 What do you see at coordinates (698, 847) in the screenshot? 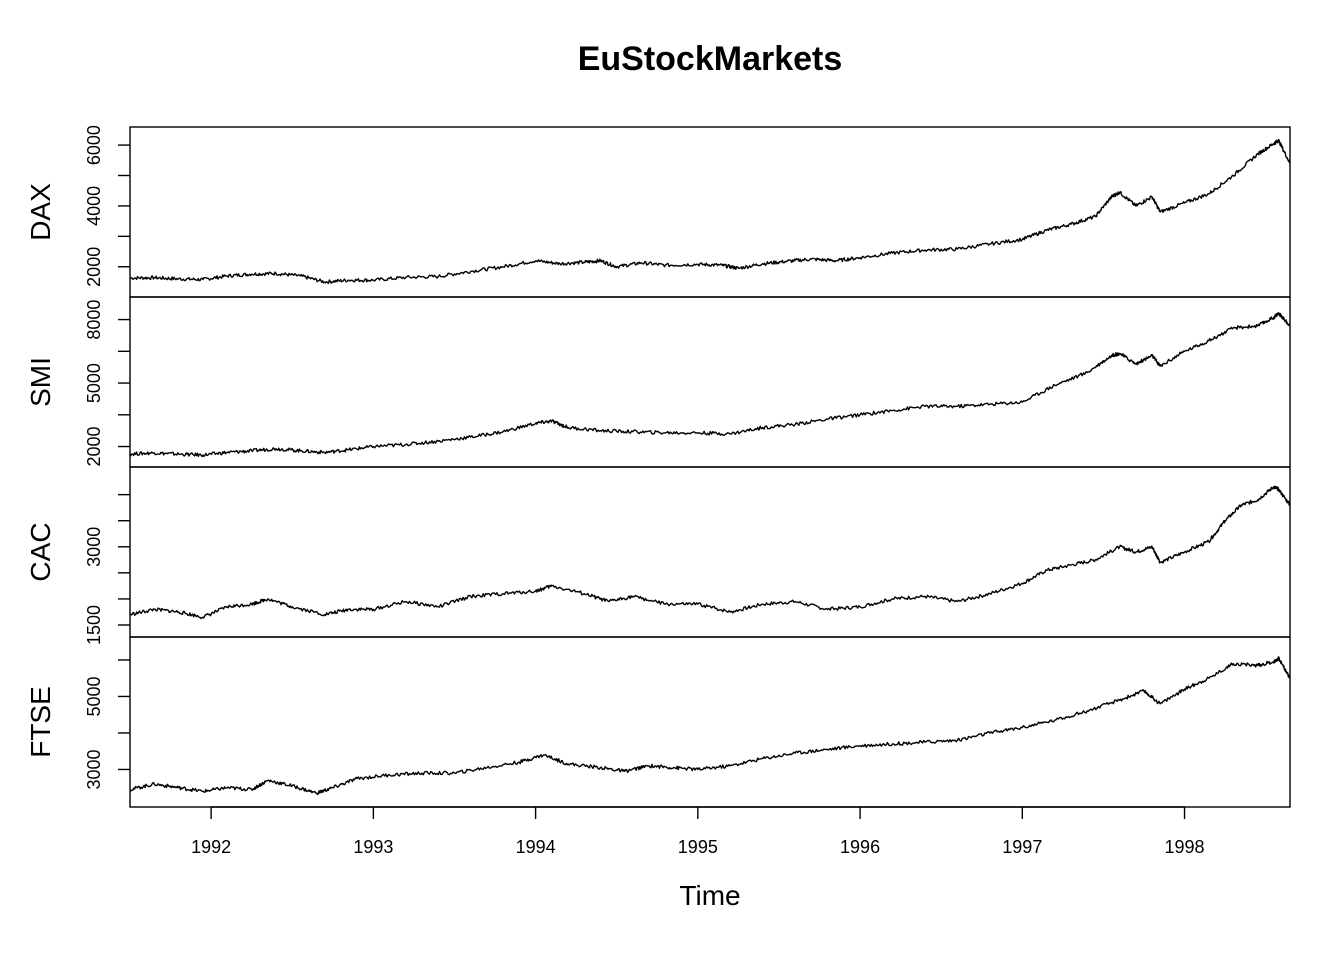
I see `x-tick-label-3: 1995` at bounding box center [698, 847].